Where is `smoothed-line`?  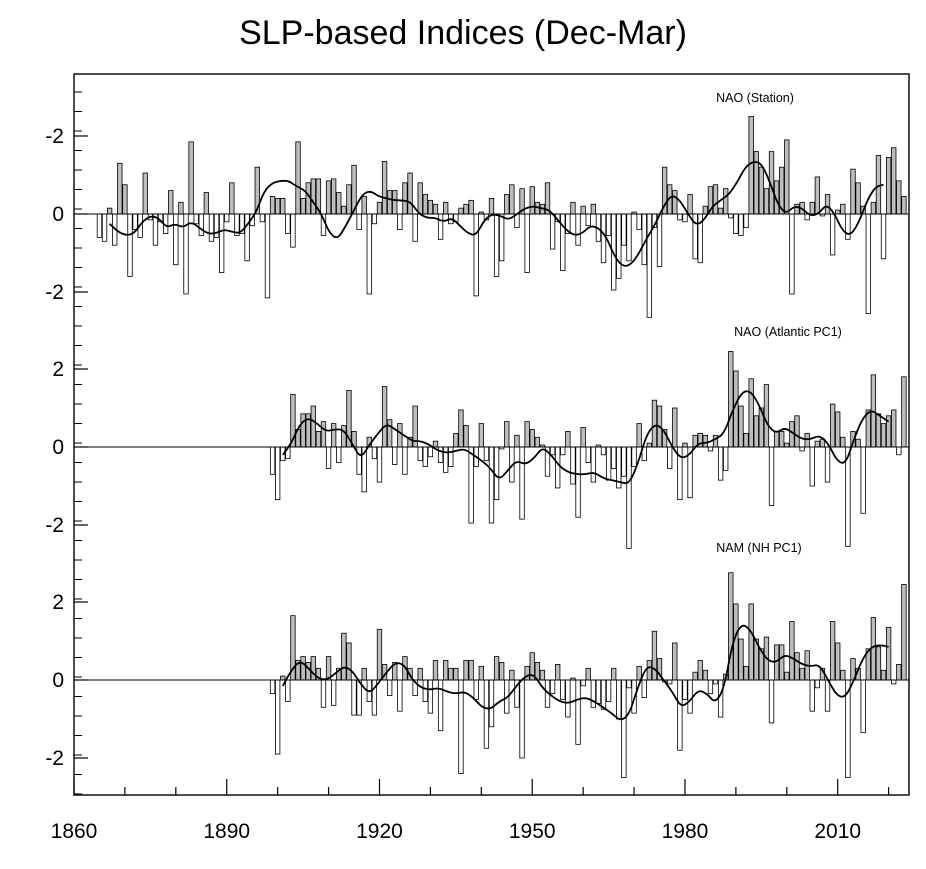
smoothed-line is located at coordinates (585, 672).